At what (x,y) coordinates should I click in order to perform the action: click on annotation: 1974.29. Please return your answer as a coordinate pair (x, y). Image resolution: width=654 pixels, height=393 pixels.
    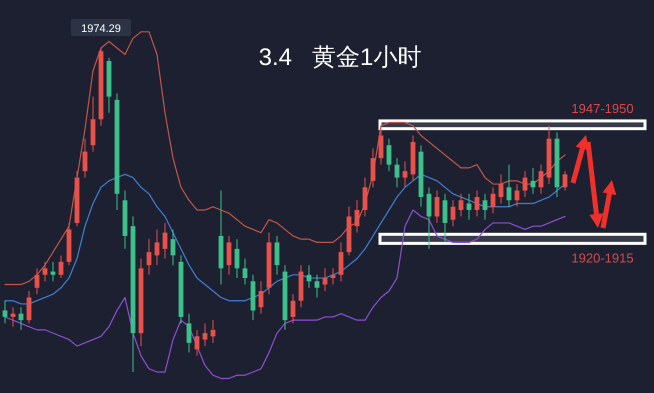
    Looking at the image, I should click on (101, 29).